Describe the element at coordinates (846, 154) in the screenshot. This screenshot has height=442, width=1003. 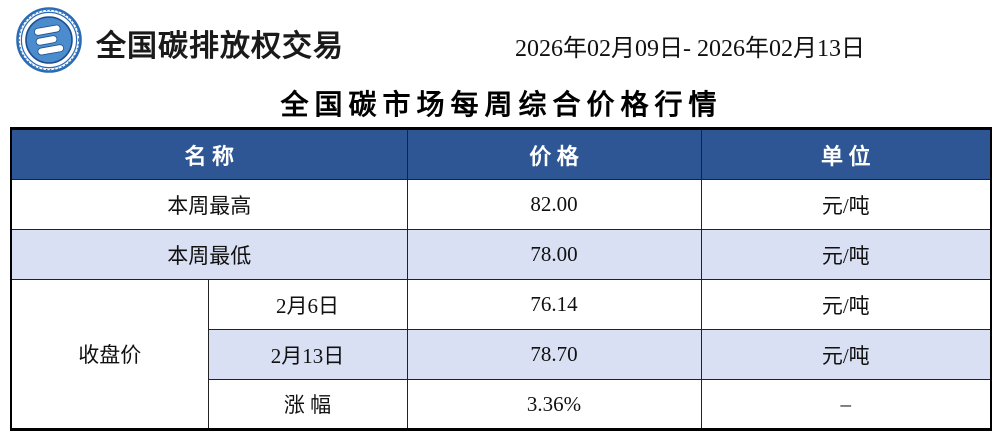
I see `header-unit: 单 位` at that location.